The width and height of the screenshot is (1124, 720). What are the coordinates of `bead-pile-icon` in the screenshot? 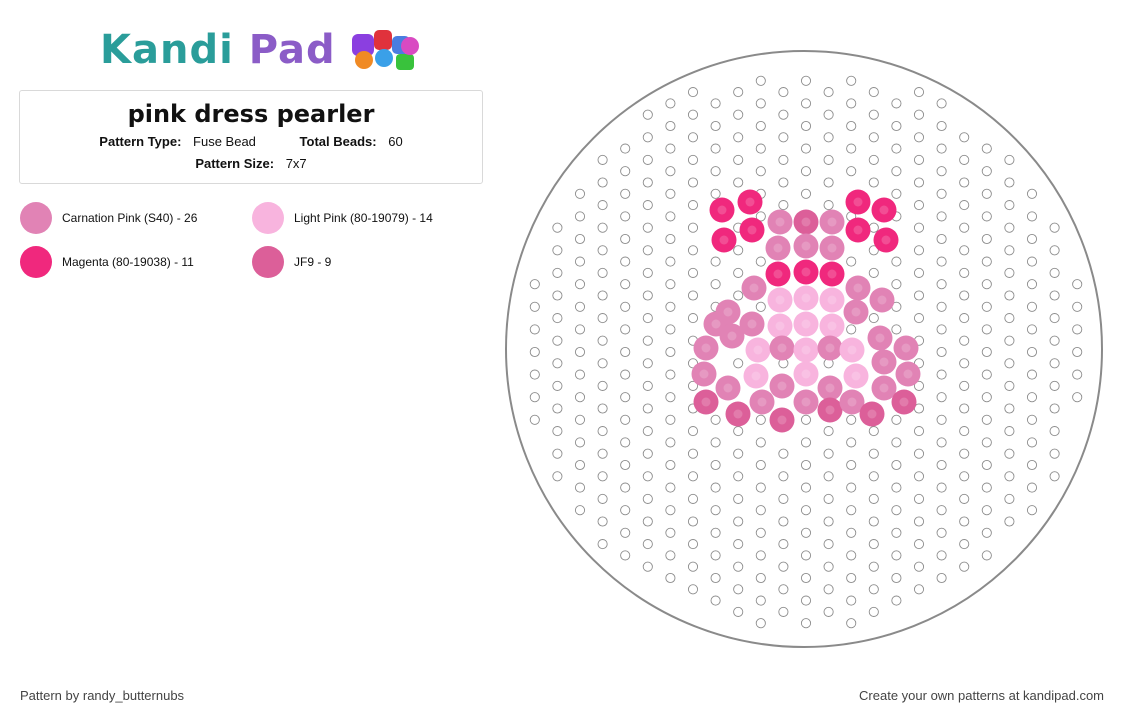 It's located at (385, 50).